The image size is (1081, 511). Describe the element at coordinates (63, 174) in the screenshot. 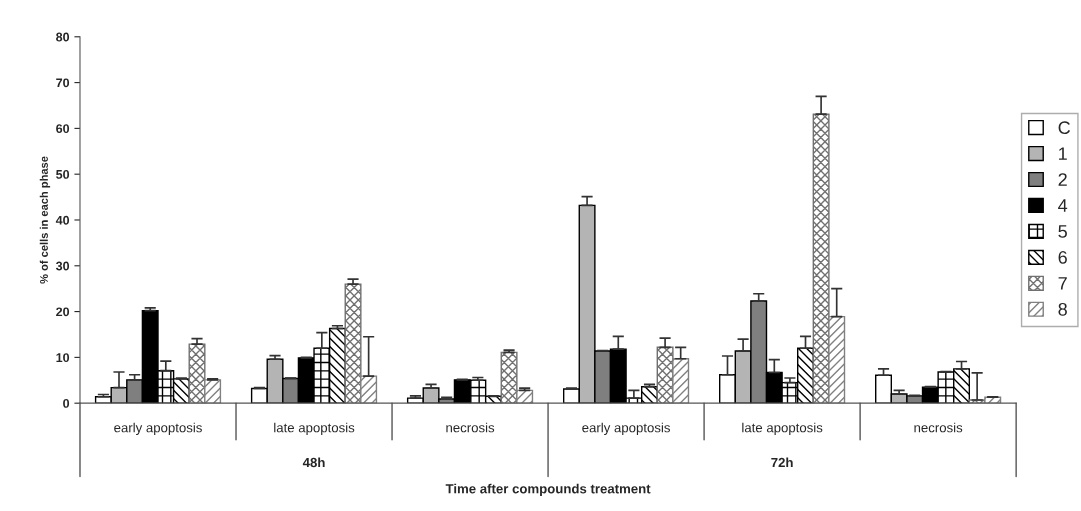

I see `y-tick-label: 50` at that location.